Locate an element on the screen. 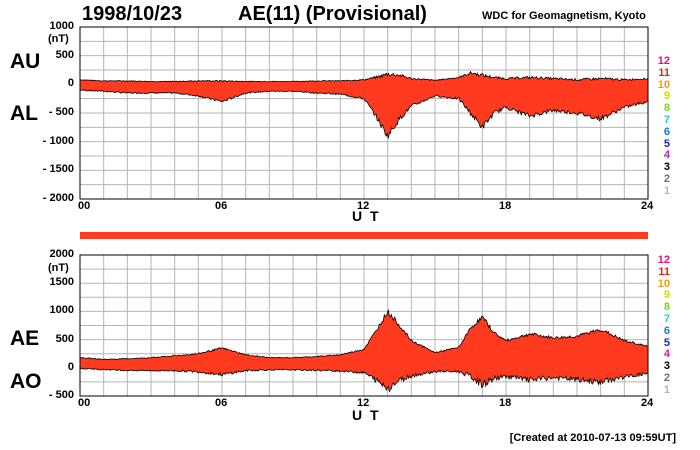 The width and height of the screenshot is (700, 450). ae-label: AE is located at coordinates (25, 338).